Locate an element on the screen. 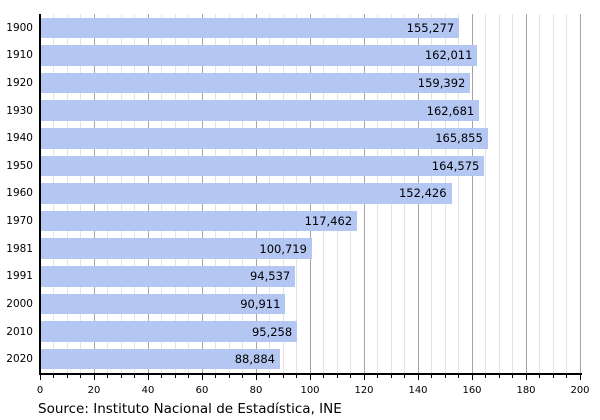  x-tick-label-20: 20 is located at coordinates (94, 390).